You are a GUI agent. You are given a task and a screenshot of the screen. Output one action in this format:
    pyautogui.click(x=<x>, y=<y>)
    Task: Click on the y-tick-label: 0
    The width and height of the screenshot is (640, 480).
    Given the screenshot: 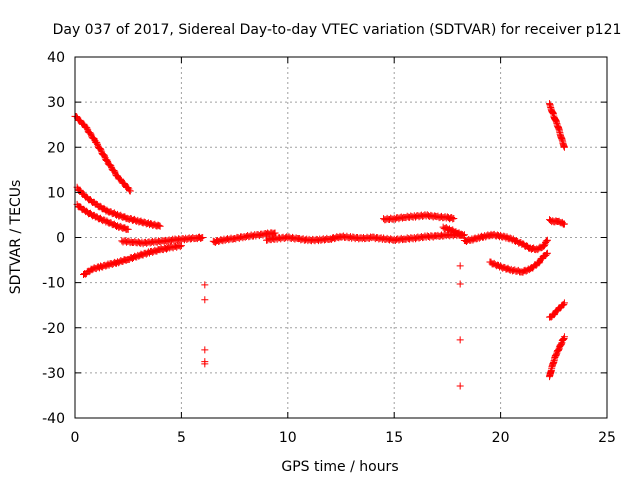 What is the action you would take?
    pyautogui.click(x=60, y=239)
    